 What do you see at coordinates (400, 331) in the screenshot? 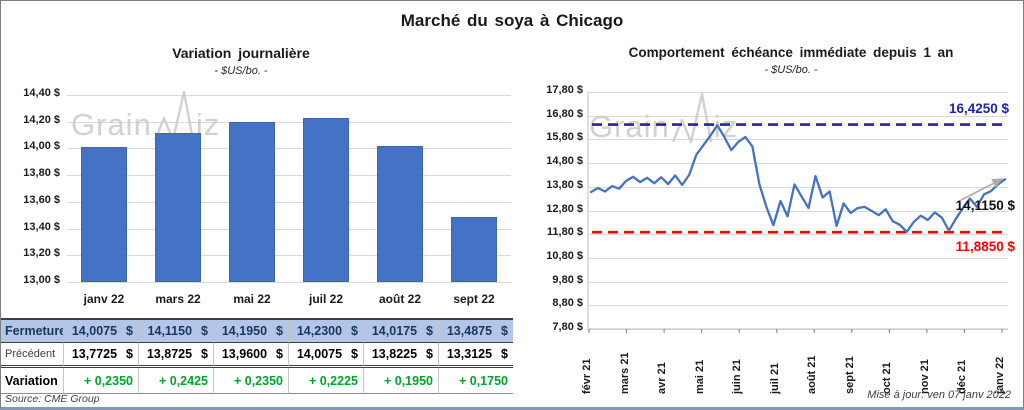
I see `table-cell: 14,0175 $` at bounding box center [400, 331].